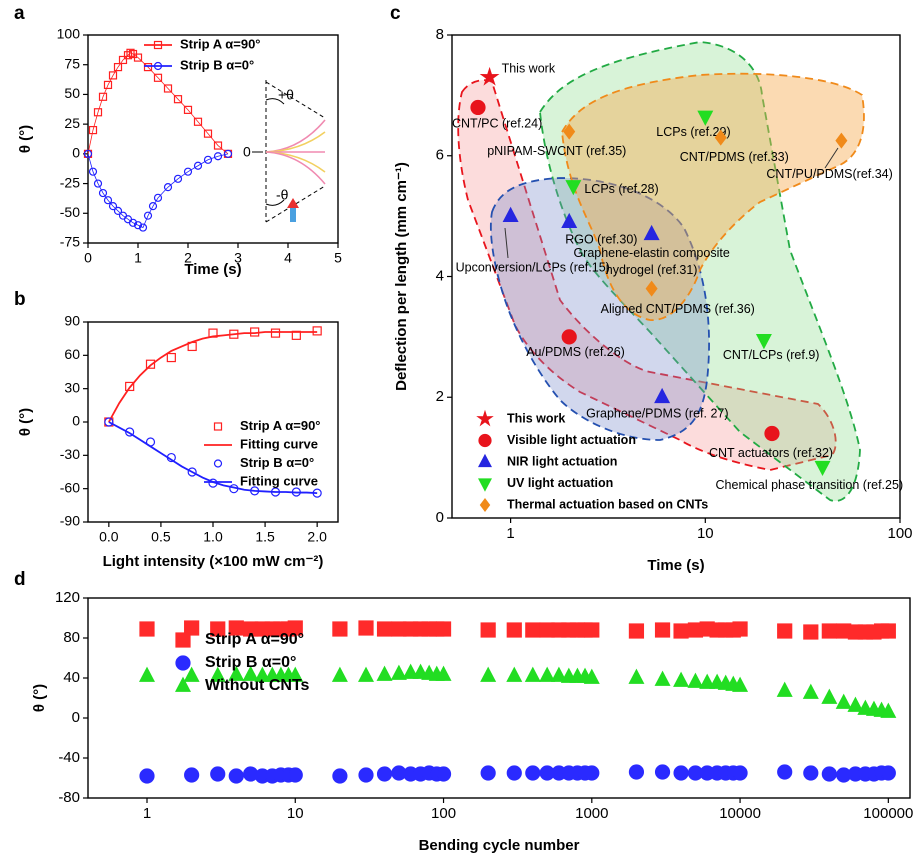  I want to click on x-tick-label: 0.0, so click(109, 537).